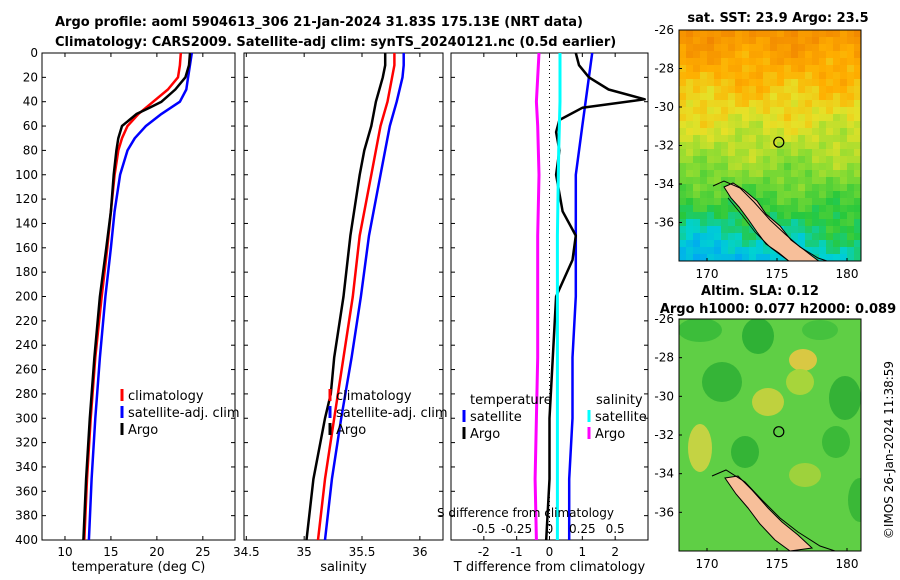 This screenshot has width=900, height=580. I want to click on y-tick-label: 120, so click(26, 199).